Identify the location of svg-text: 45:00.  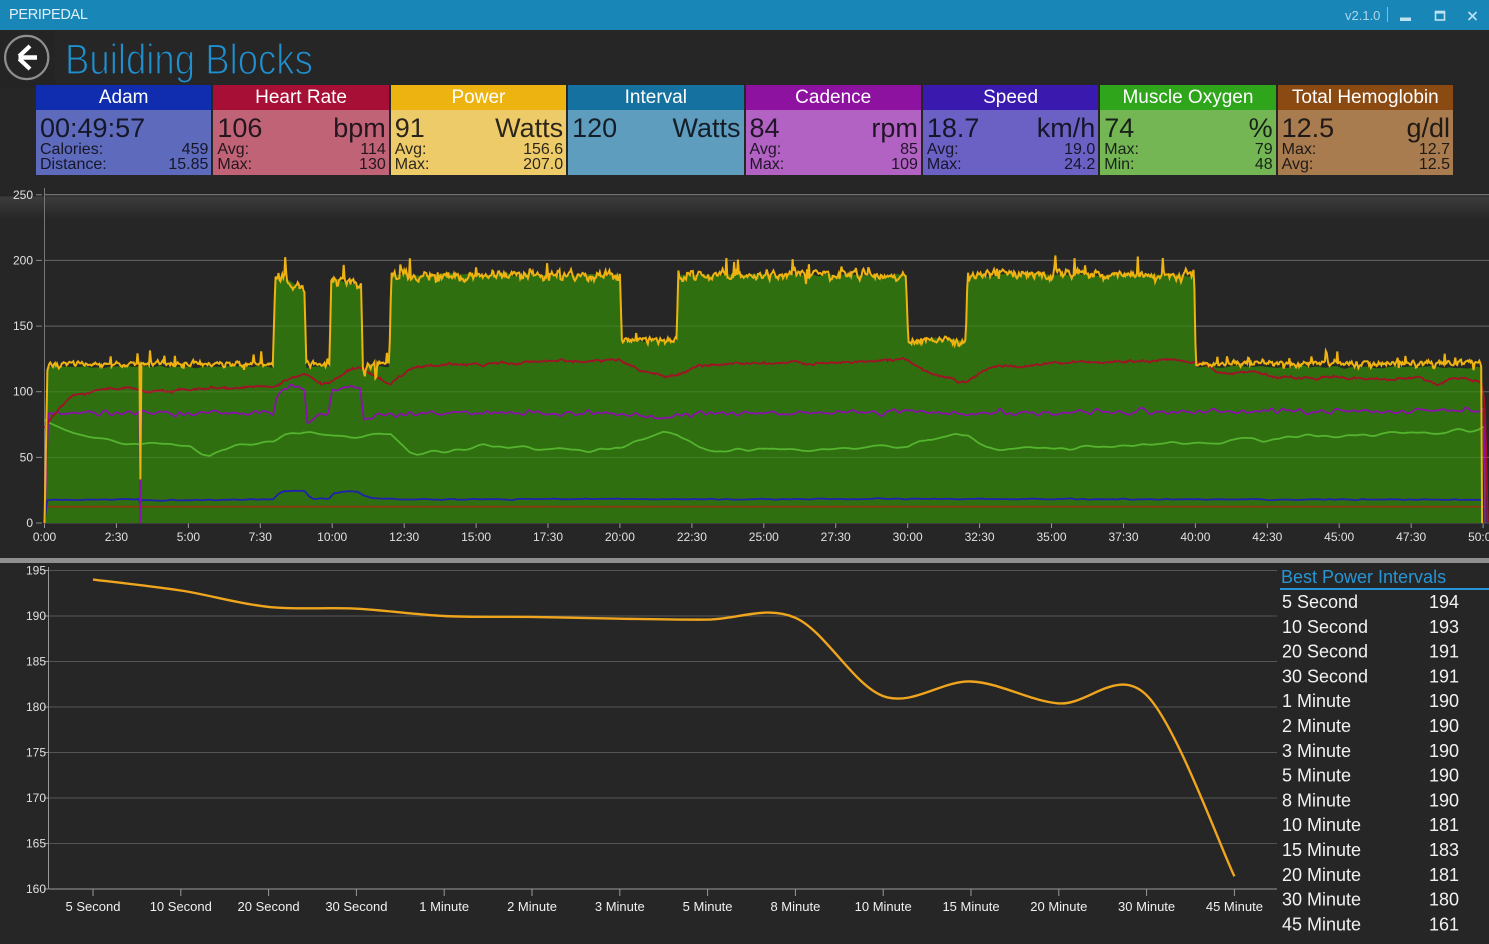
(1339, 537).